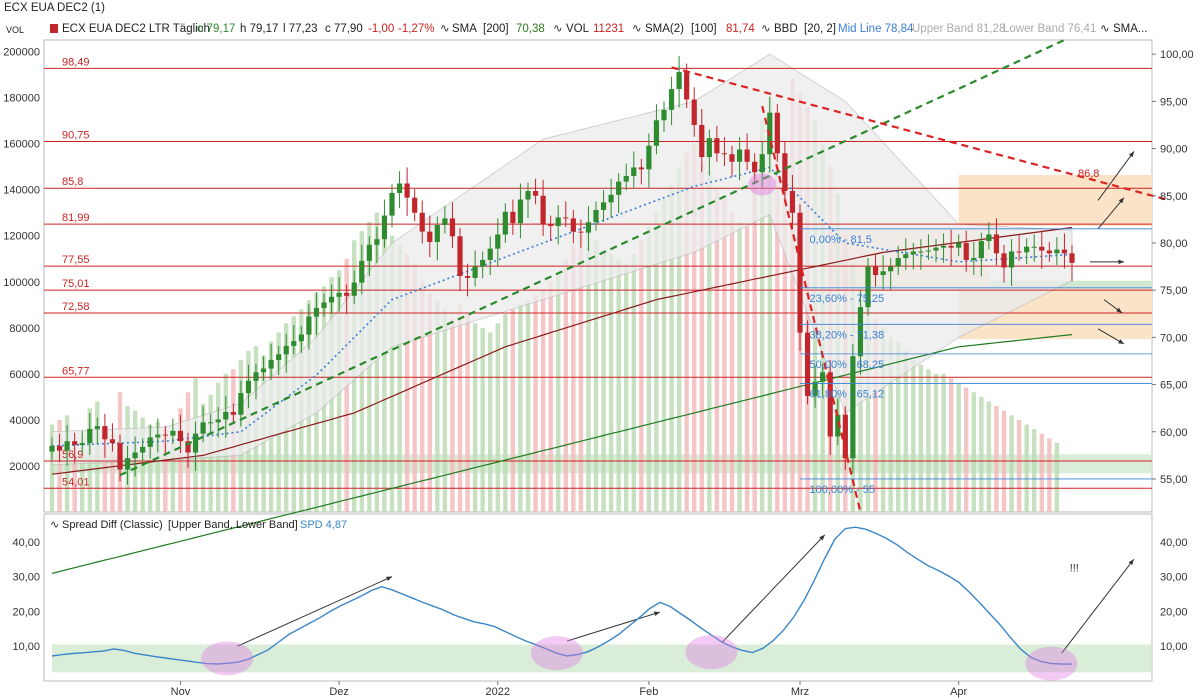  Describe the element at coordinates (344, 29) in the screenshot. I see `close-value: c 77,90` at that location.